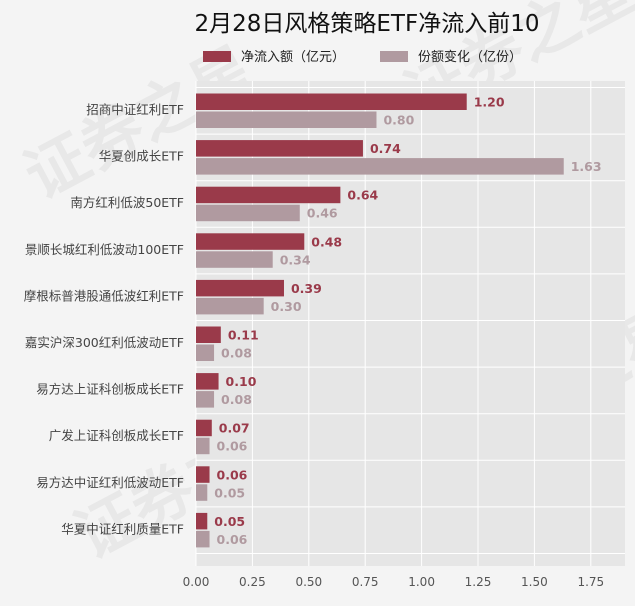 This screenshot has width=635, height=606. Describe the element at coordinates (590, 582) in the screenshot. I see `x-tick-label: 1.75` at that location.